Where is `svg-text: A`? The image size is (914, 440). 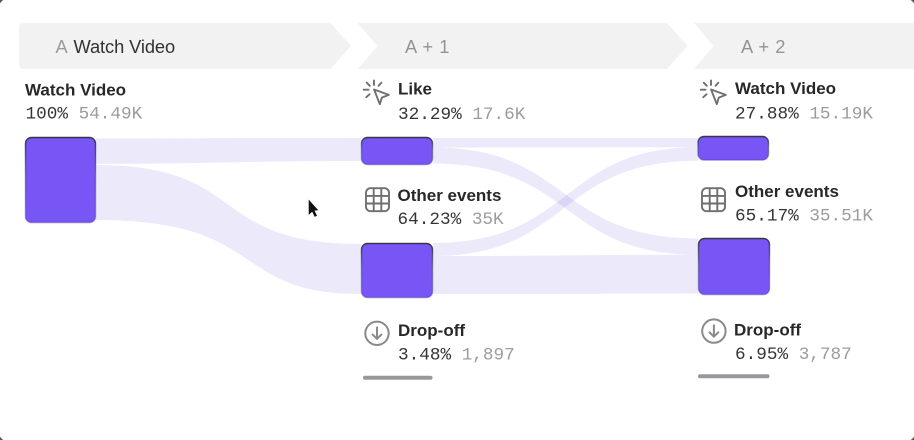 svg-text: A is located at coordinates (62, 46).